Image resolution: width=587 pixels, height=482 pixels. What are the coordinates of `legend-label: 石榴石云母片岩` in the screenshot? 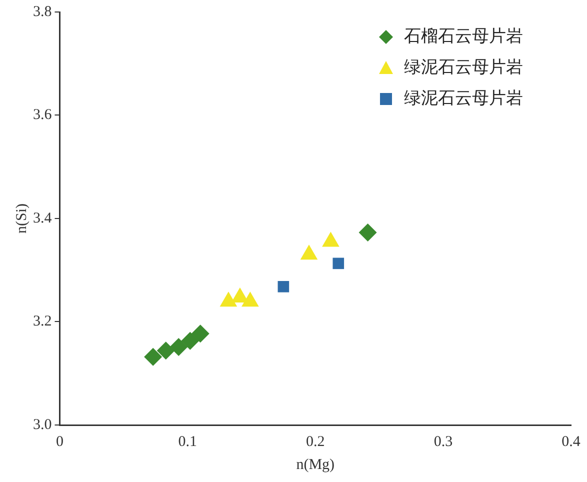 It's located at (463, 36).